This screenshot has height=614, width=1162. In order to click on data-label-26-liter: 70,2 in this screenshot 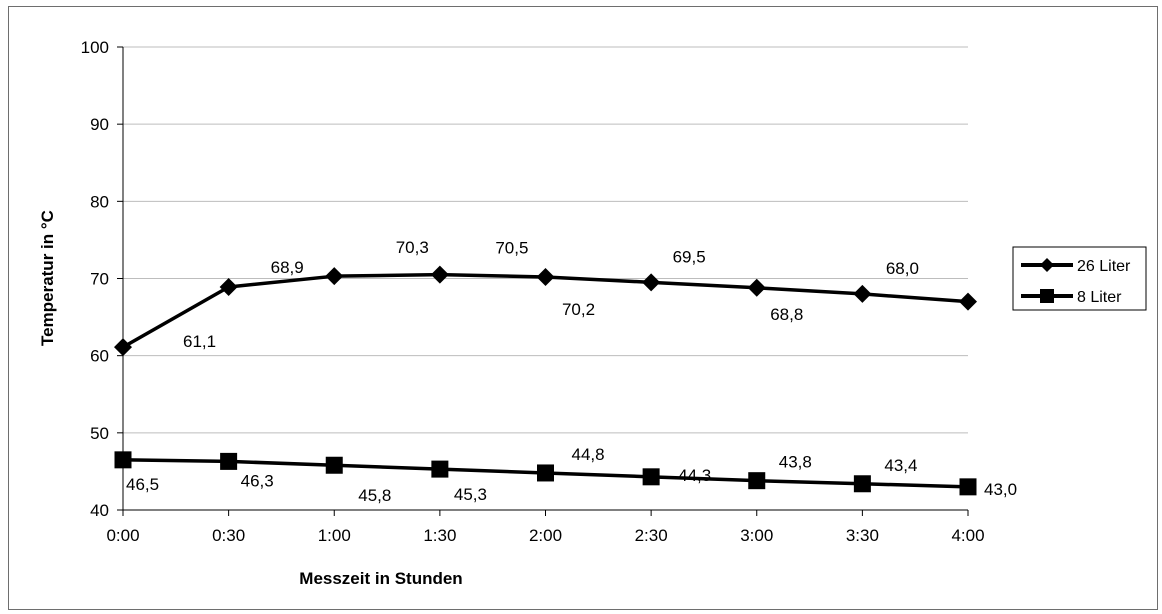, I will do `click(578, 309)`.